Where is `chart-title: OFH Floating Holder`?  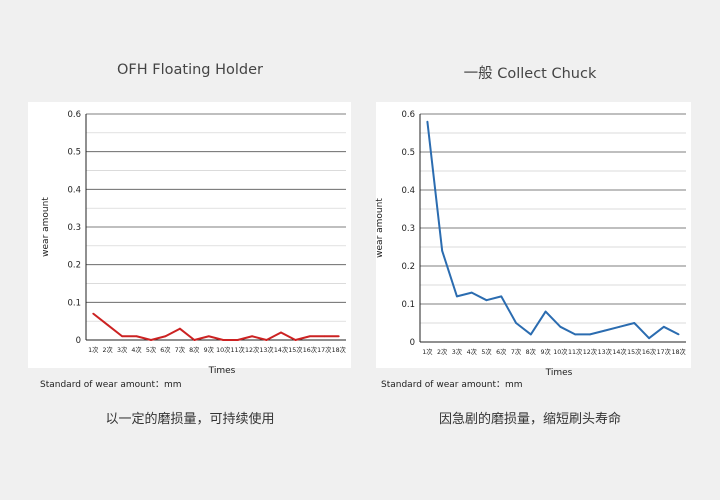
chart-title: OFH Floating Holder is located at coordinates (190, 70).